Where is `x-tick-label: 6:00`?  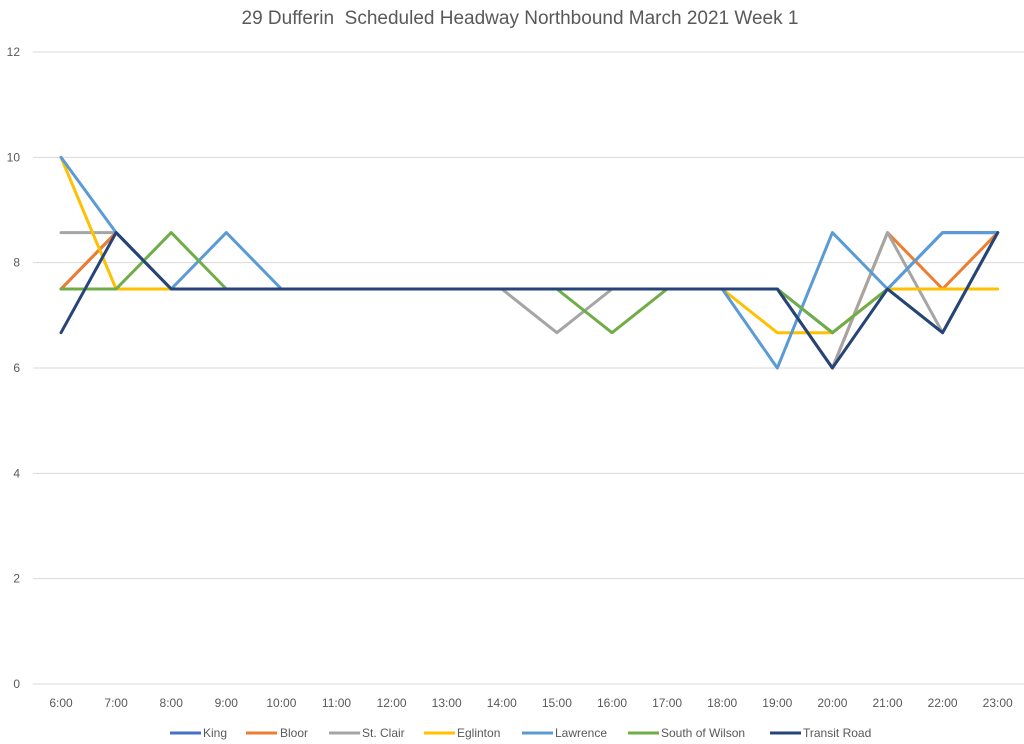 x-tick-label: 6:00 is located at coordinates (61, 703).